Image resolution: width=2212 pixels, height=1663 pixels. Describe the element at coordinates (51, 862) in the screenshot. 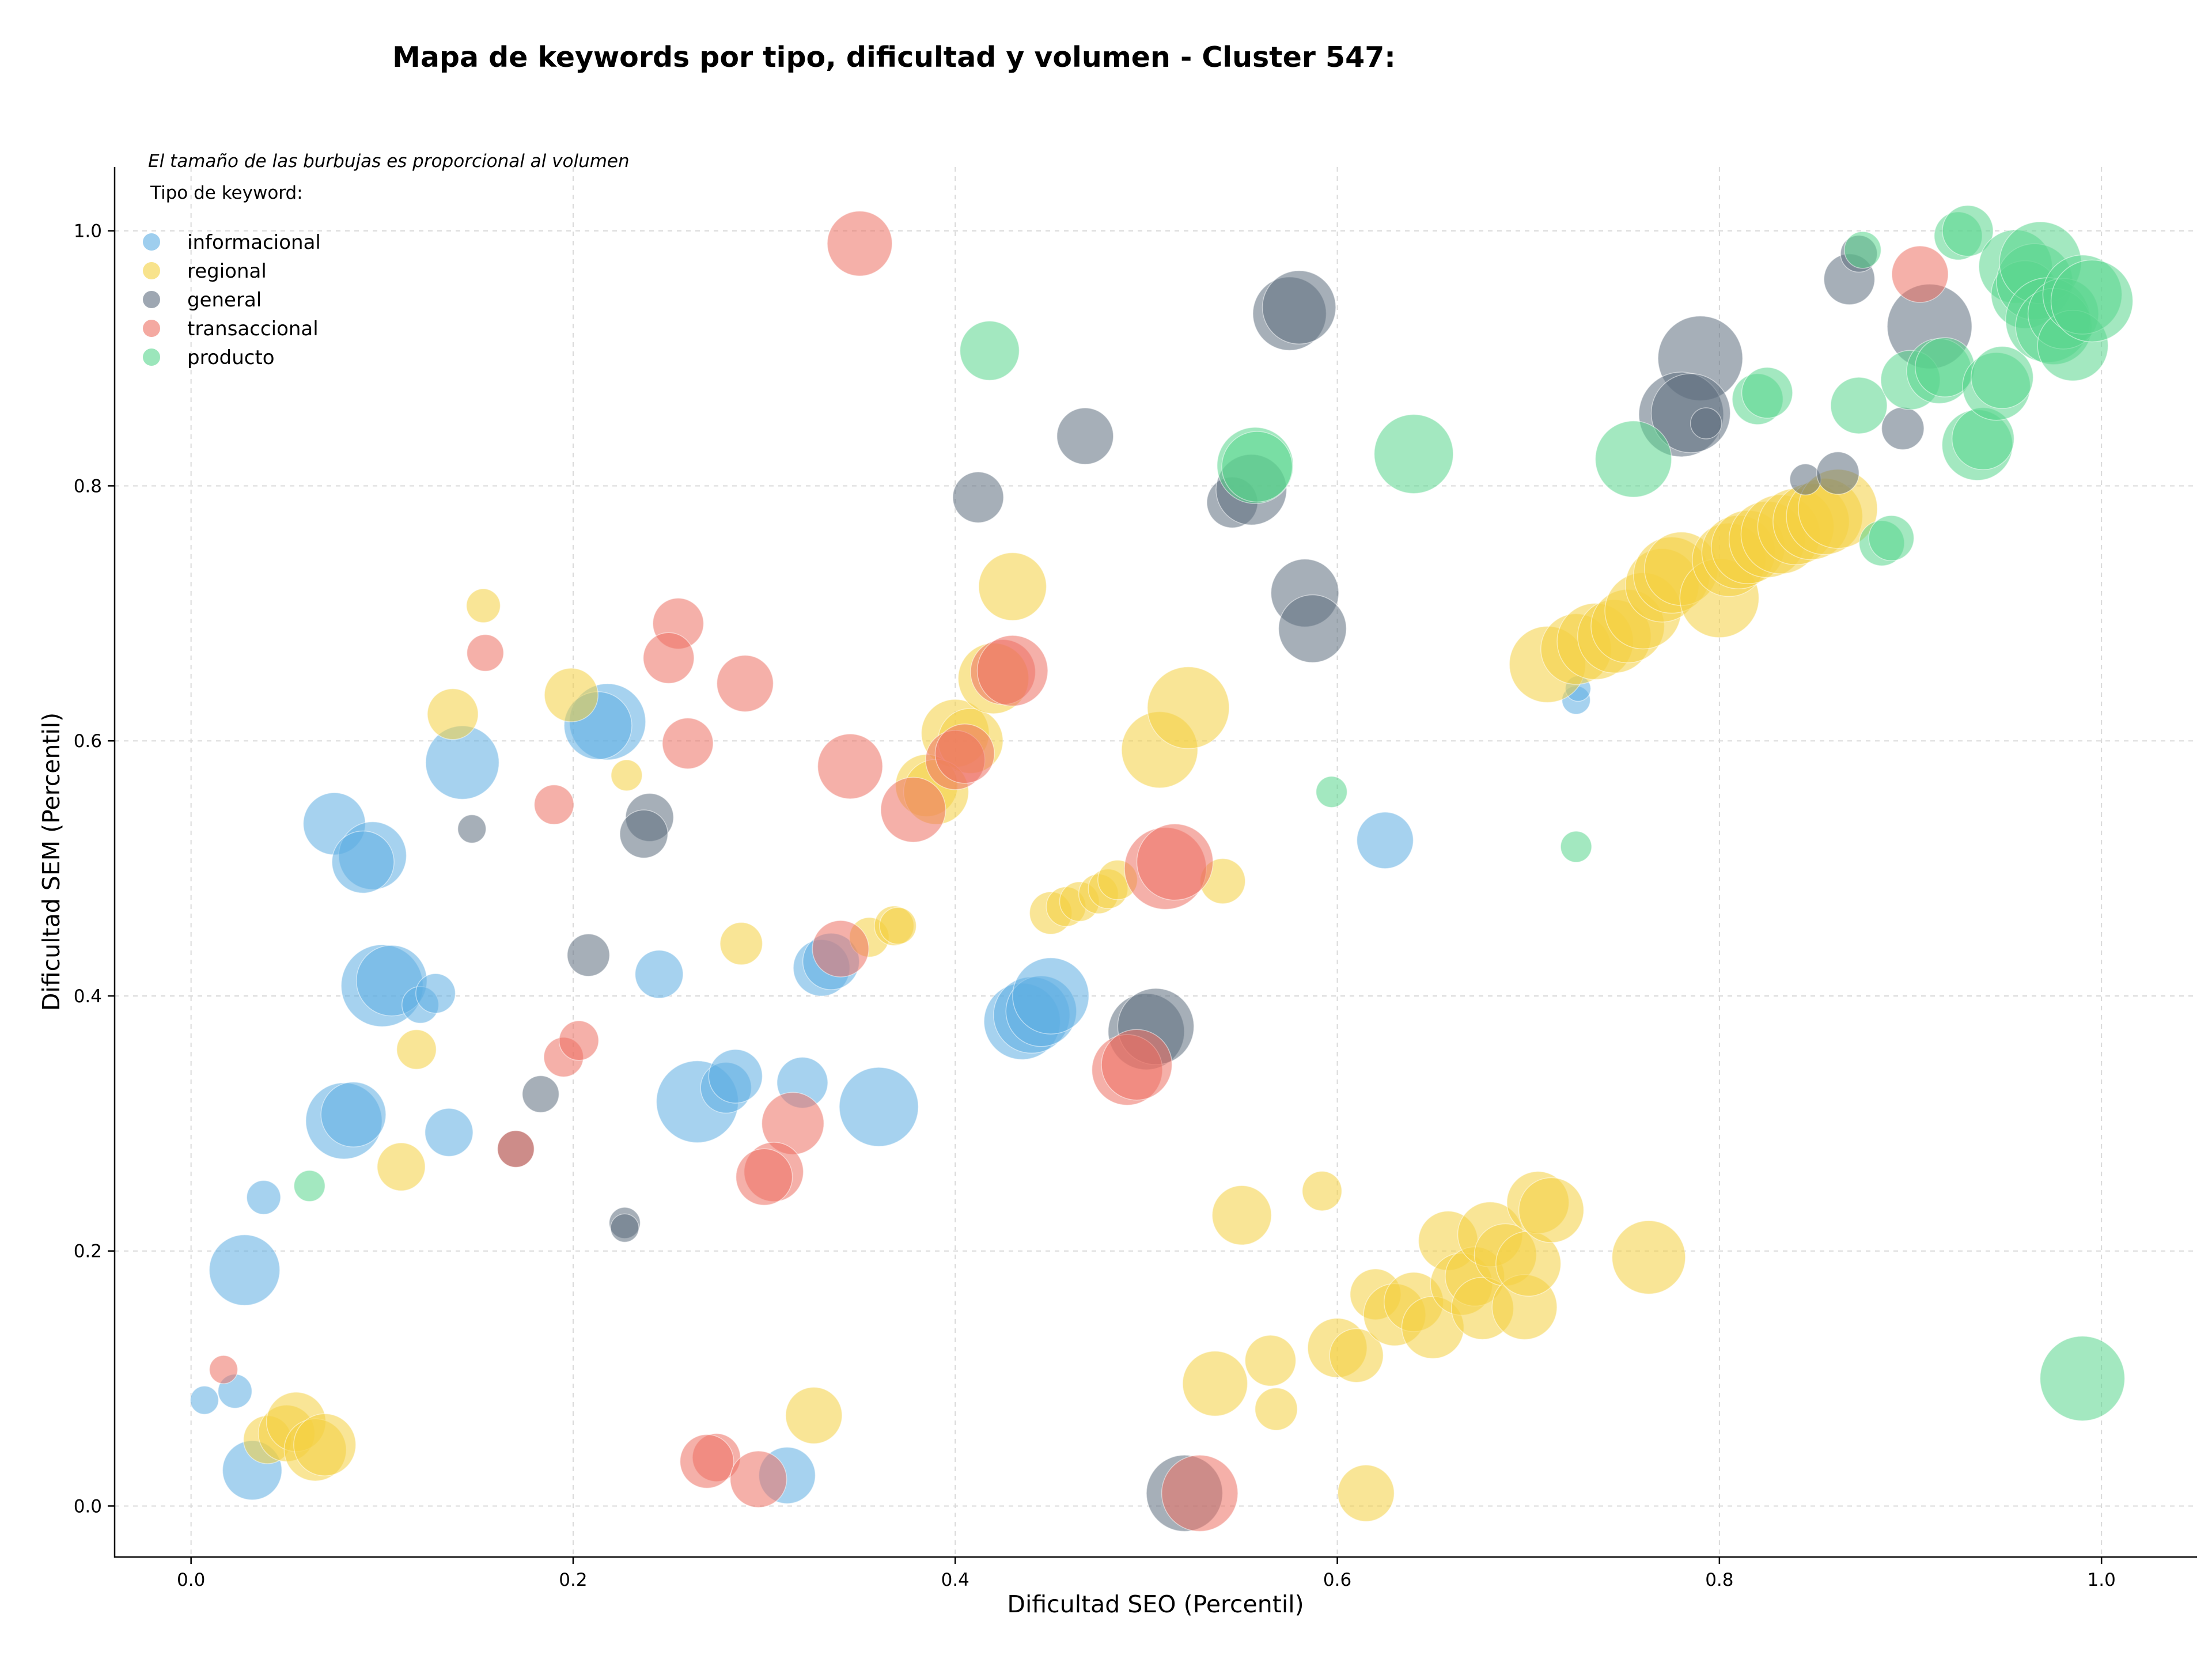

I see `y-axis-label: Dificultad SEM (Percentil)` at that location.